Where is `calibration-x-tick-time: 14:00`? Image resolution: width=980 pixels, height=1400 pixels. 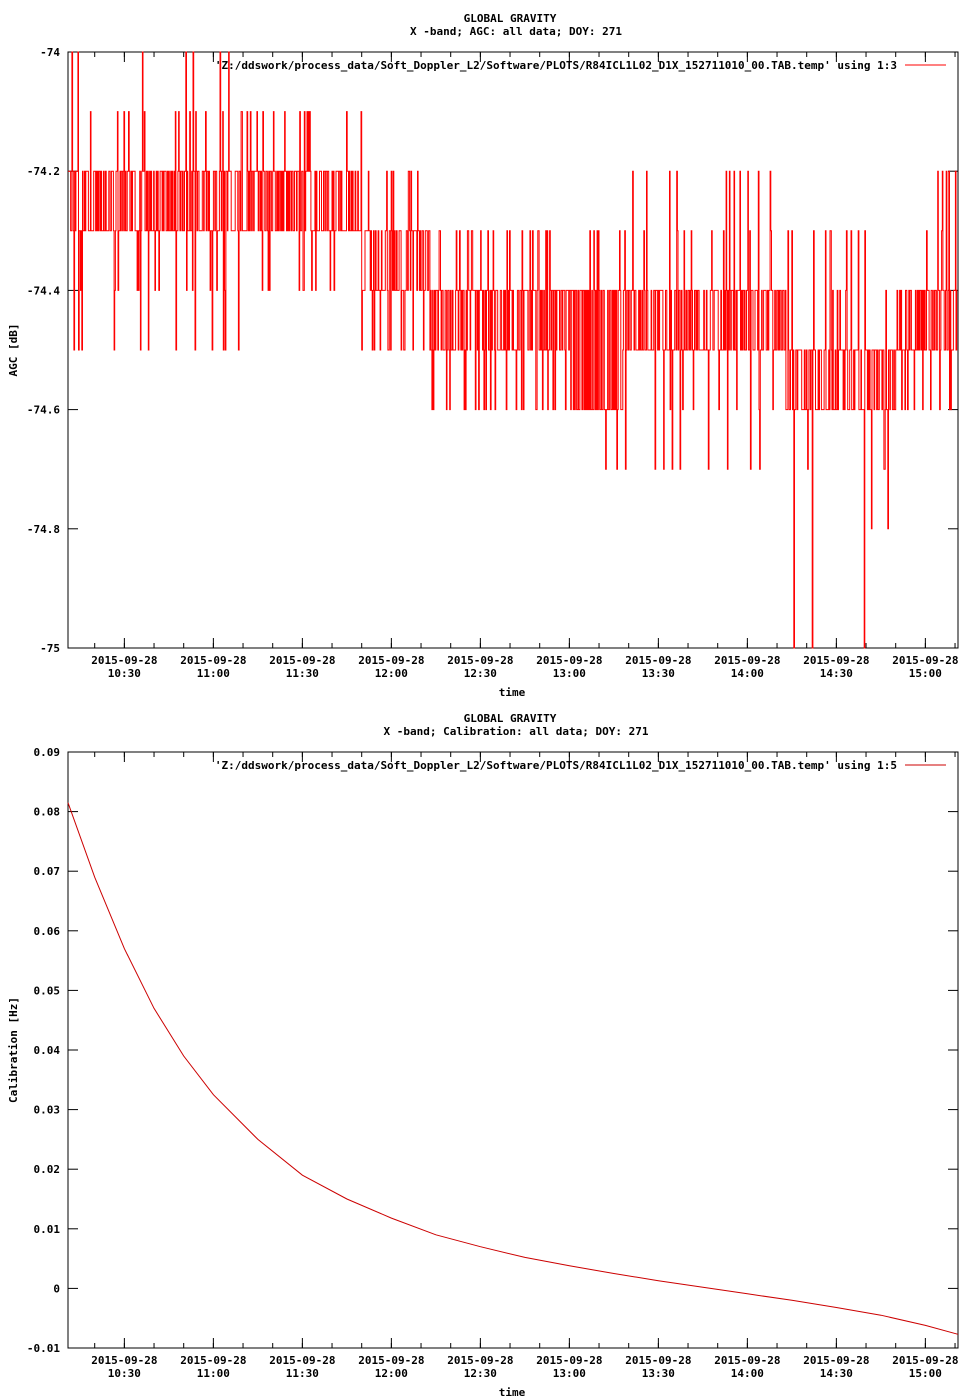 calibration-x-tick-time: 14:00 is located at coordinates (747, 1373).